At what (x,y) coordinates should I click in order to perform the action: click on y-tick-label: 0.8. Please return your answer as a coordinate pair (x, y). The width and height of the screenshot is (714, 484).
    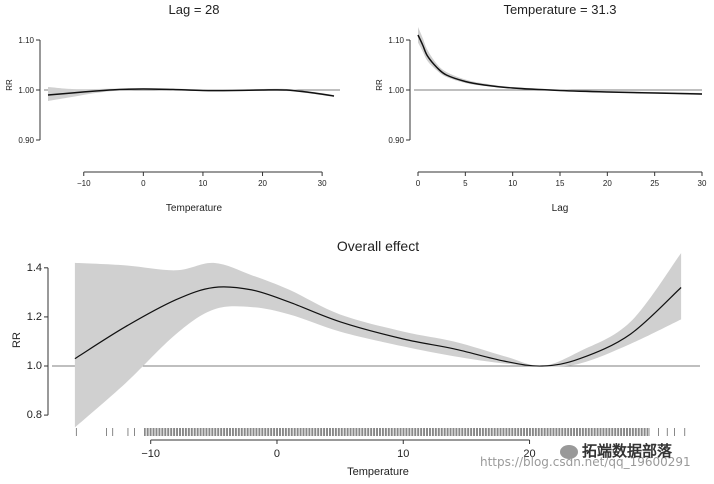
    Looking at the image, I should click on (34, 415).